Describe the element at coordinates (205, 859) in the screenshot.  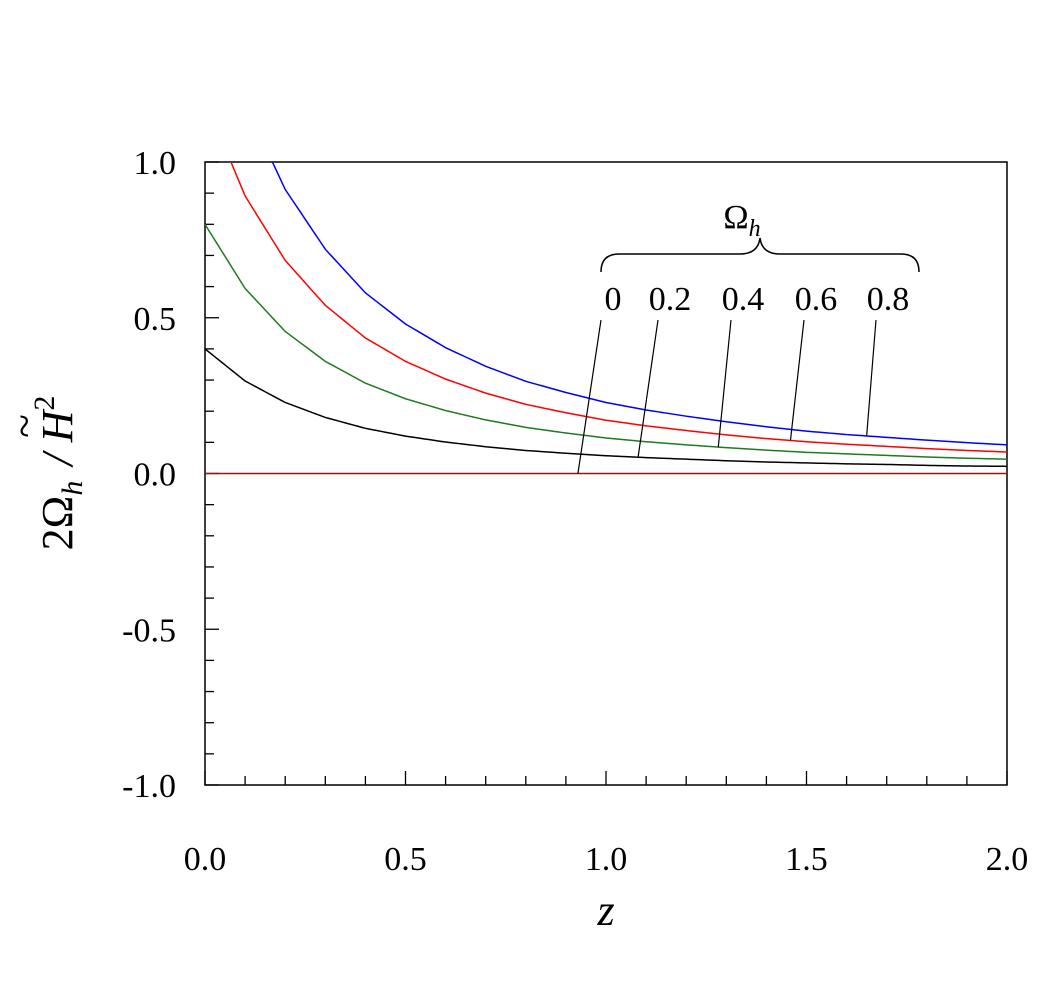
I see `x-tick-label: 0.0` at that location.